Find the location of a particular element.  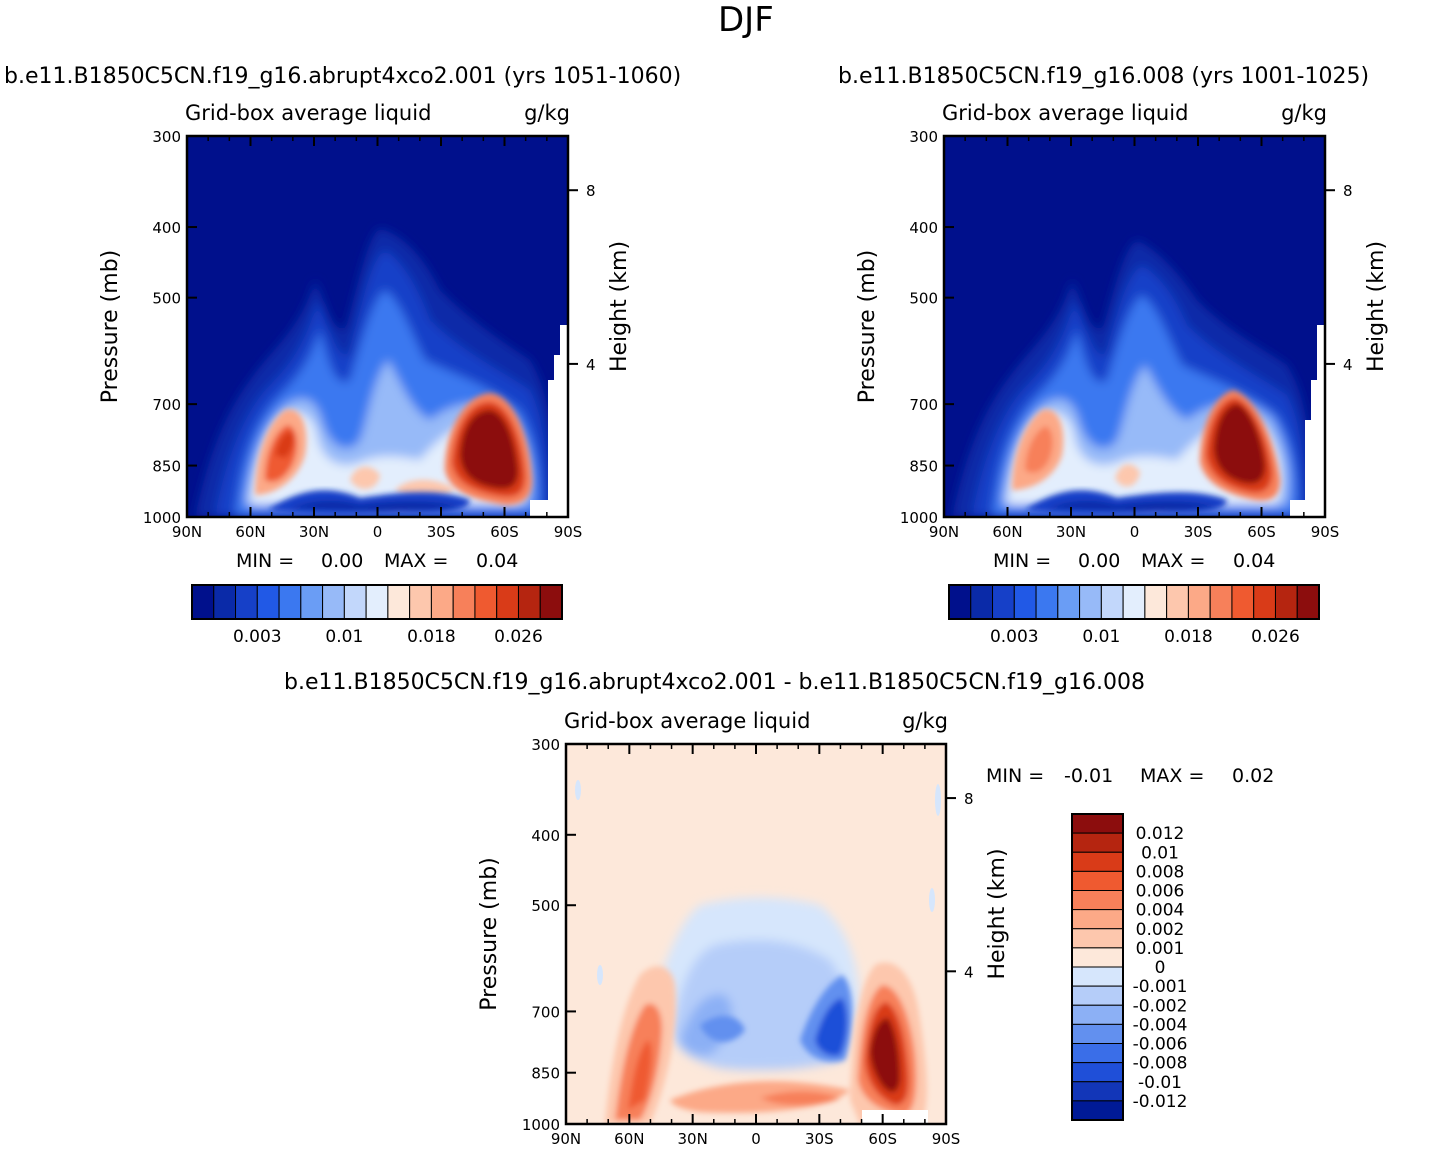

bottom-xtick-label: 60S is located at coordinates (882, 1139).